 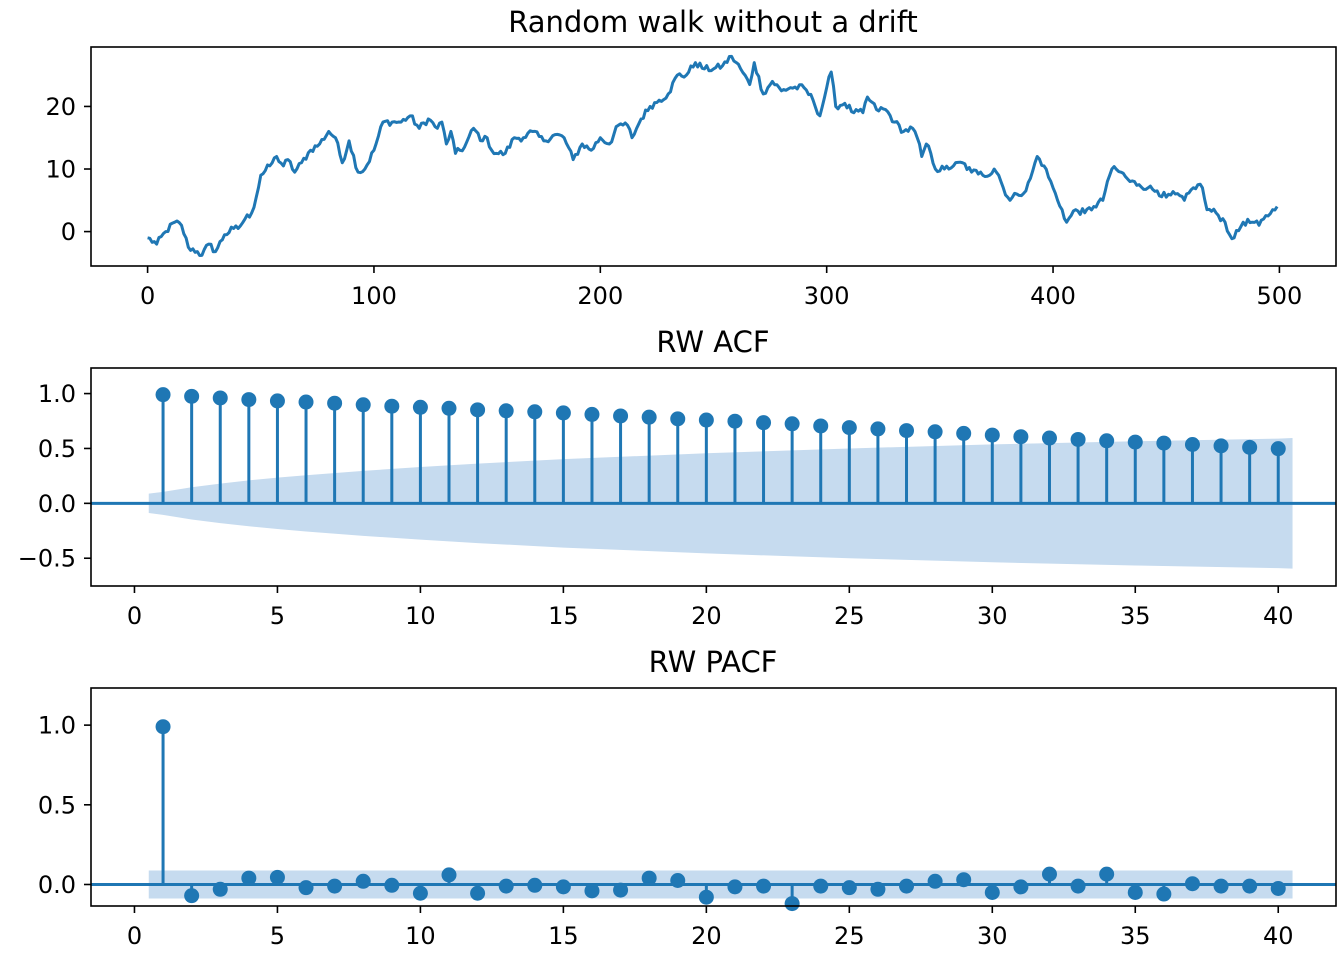 I want to click on pacf-ytick-label: 0.0, so click(x=57, y=885).